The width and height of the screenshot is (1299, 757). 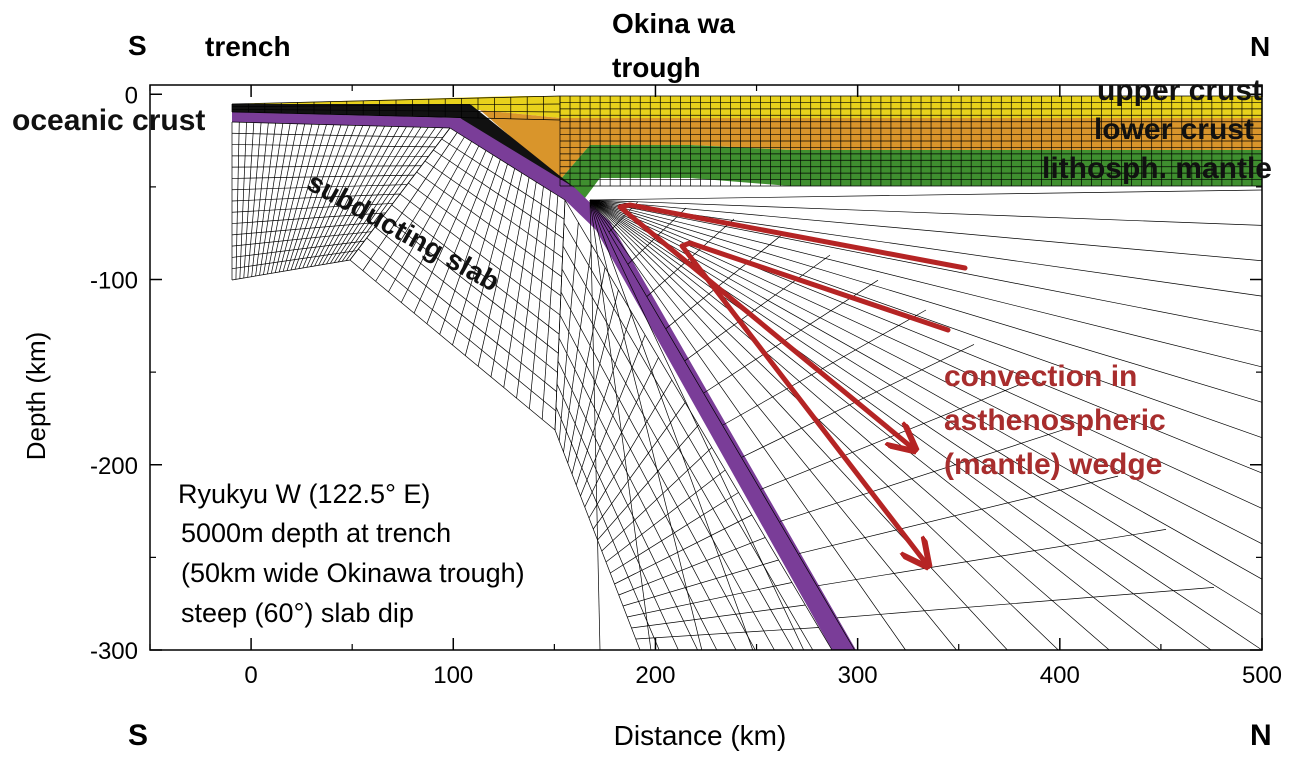 I want to click on convection-label-line3: (mantle) wedge, so click(x=1053, y=464).